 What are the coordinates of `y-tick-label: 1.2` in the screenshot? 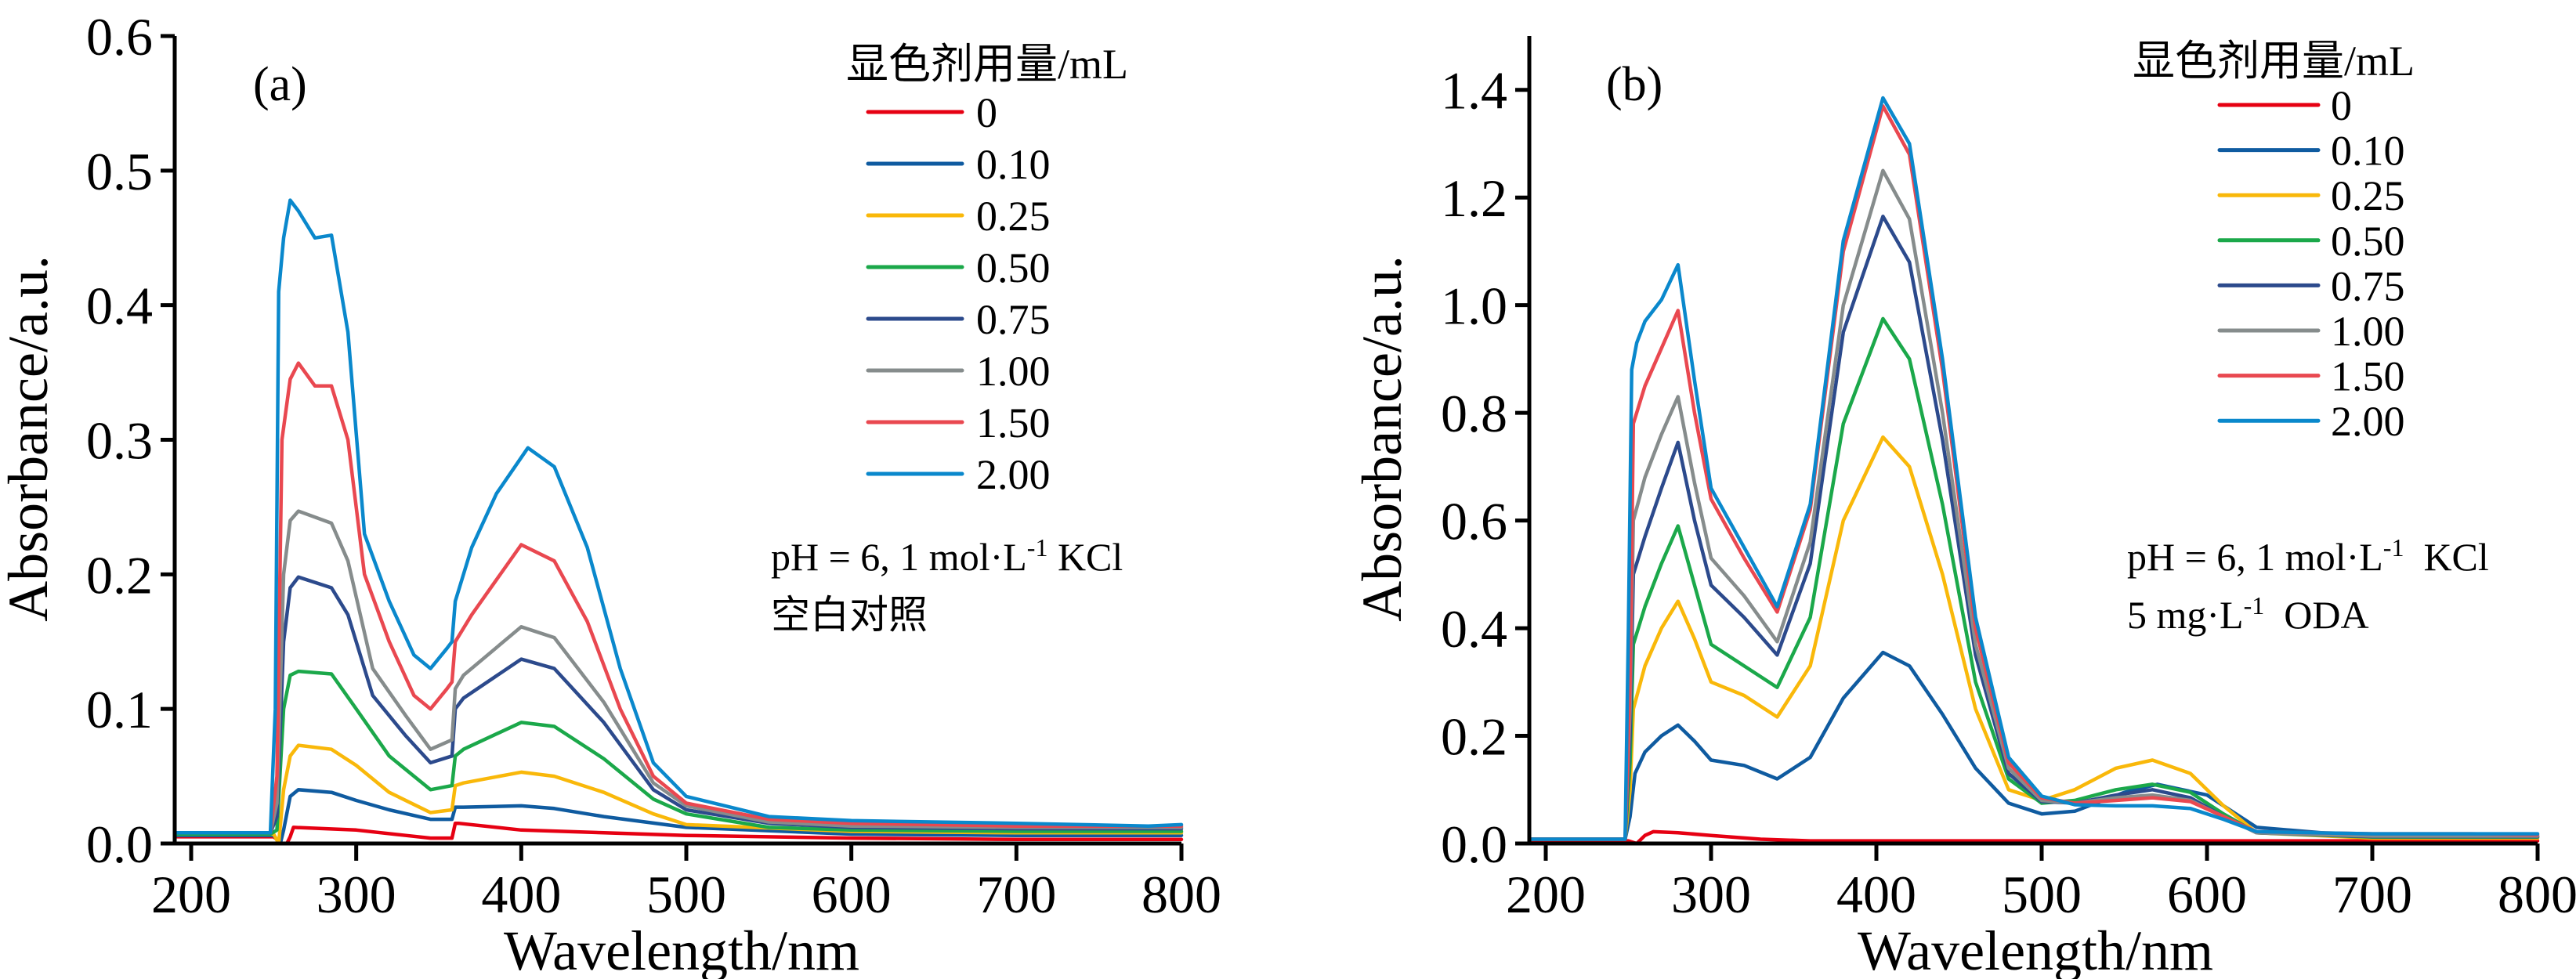 It's located at (1474, 198).